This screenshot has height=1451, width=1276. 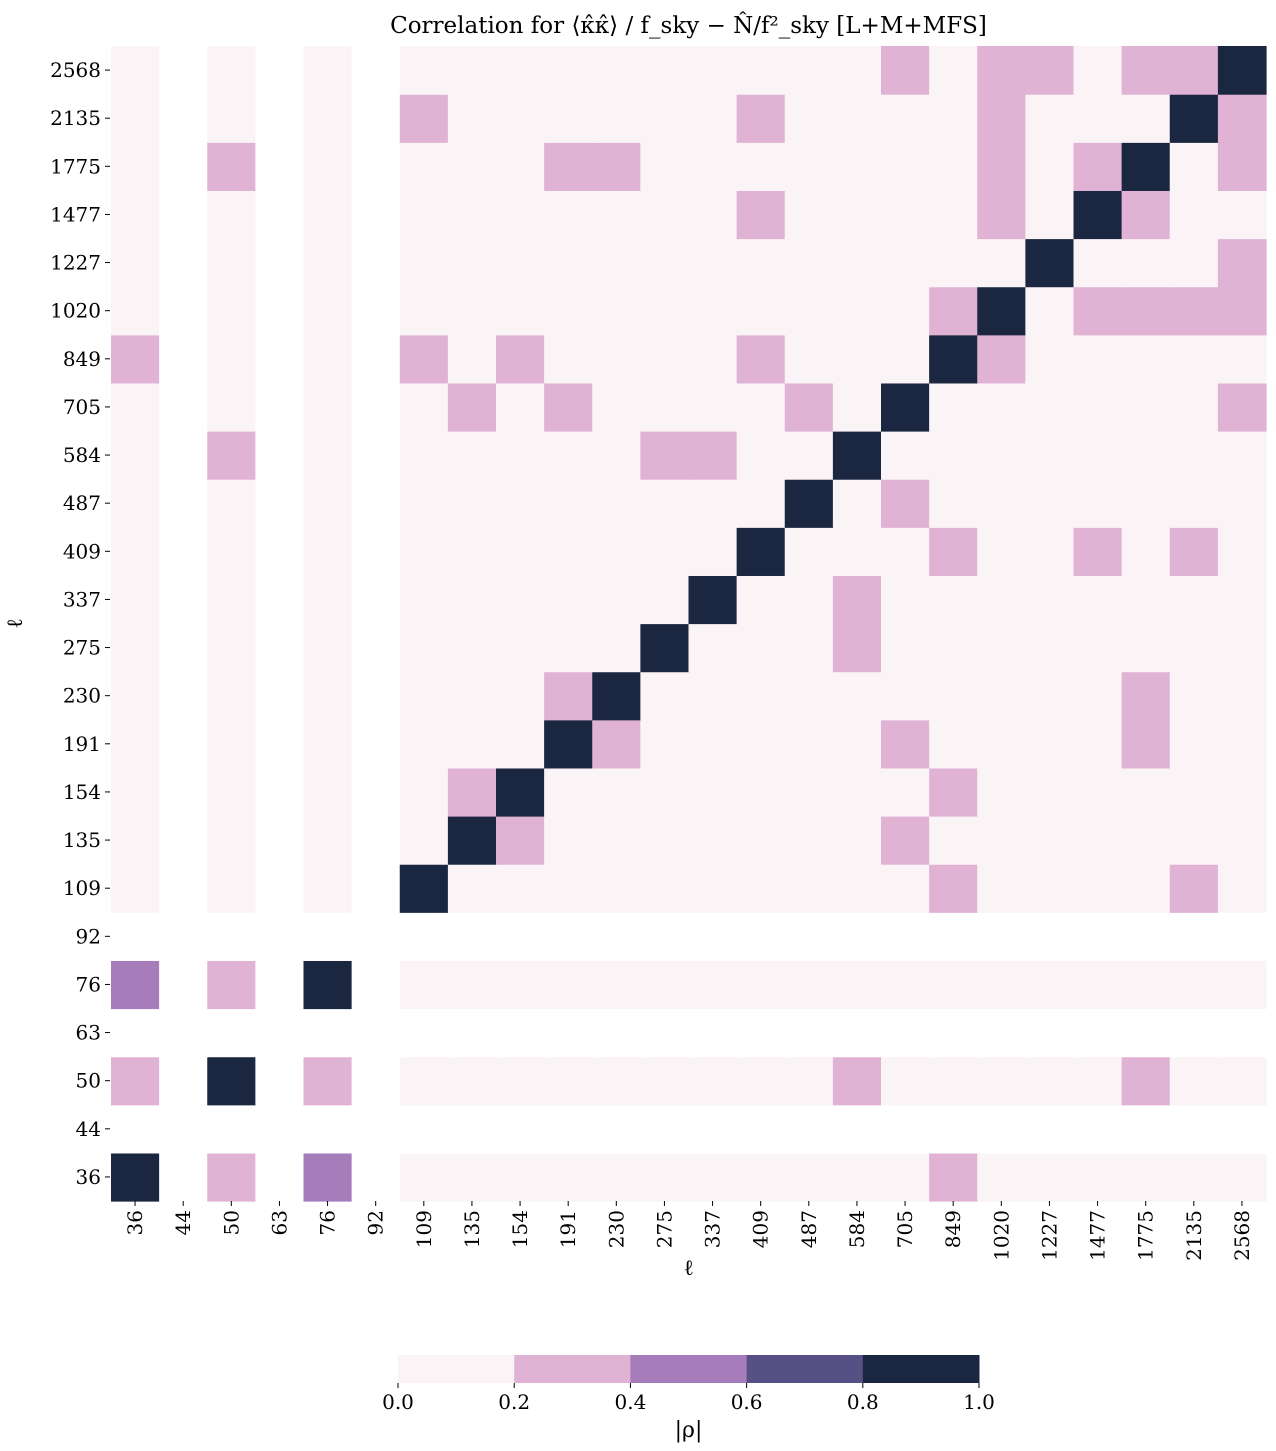 What do you see at coordinates (398, 1402) in the screenshot?
I see `colorbar-tick-label: 0.0` at bounding box center [398, 1402].